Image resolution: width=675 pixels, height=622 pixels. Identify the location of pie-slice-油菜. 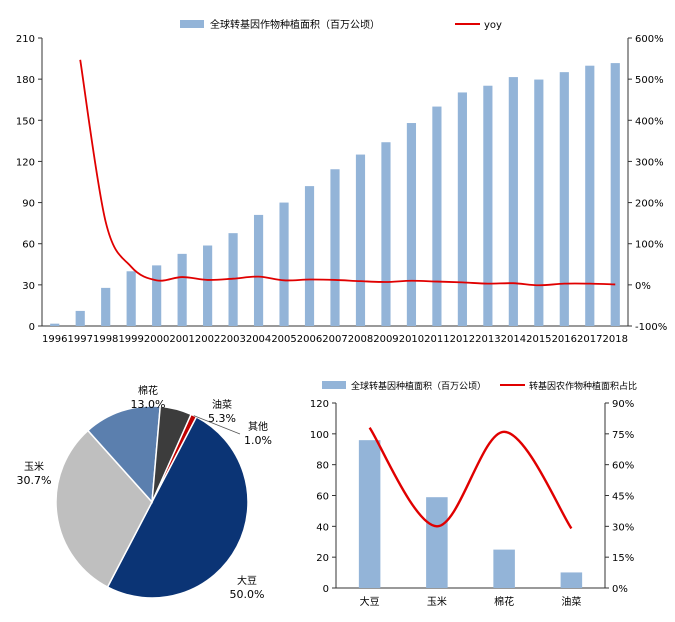
(172, 454).